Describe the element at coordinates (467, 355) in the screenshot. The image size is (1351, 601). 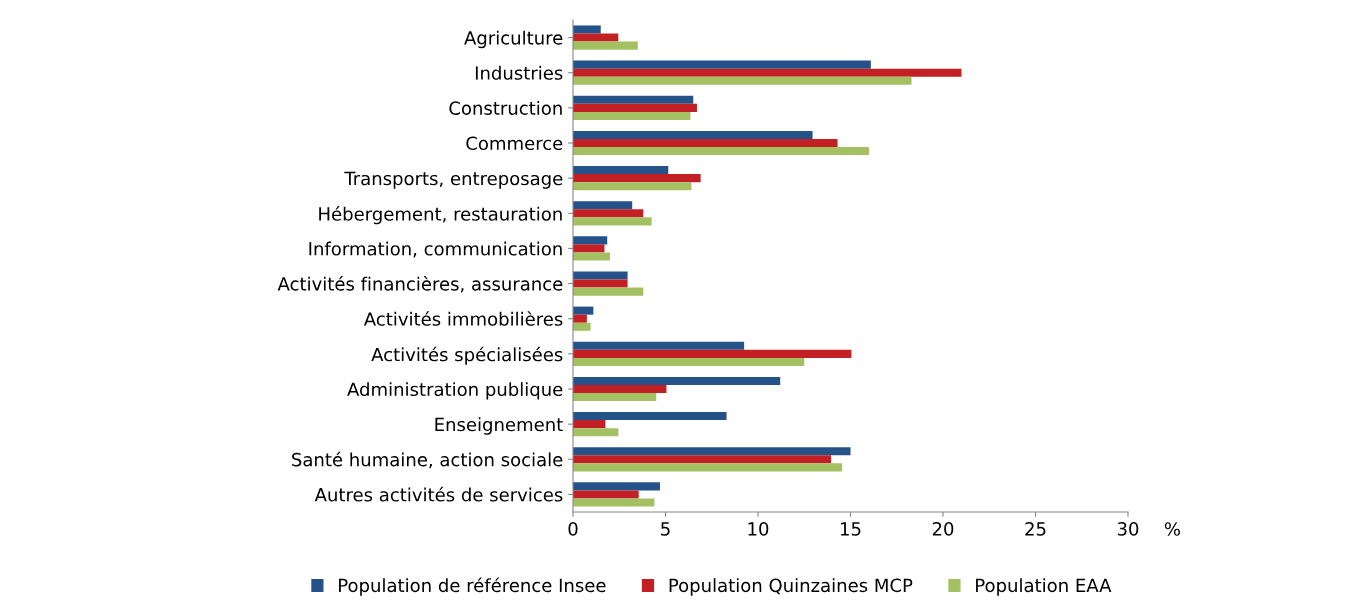
I see `y-tick-label: Activités spécialisées` at that location.